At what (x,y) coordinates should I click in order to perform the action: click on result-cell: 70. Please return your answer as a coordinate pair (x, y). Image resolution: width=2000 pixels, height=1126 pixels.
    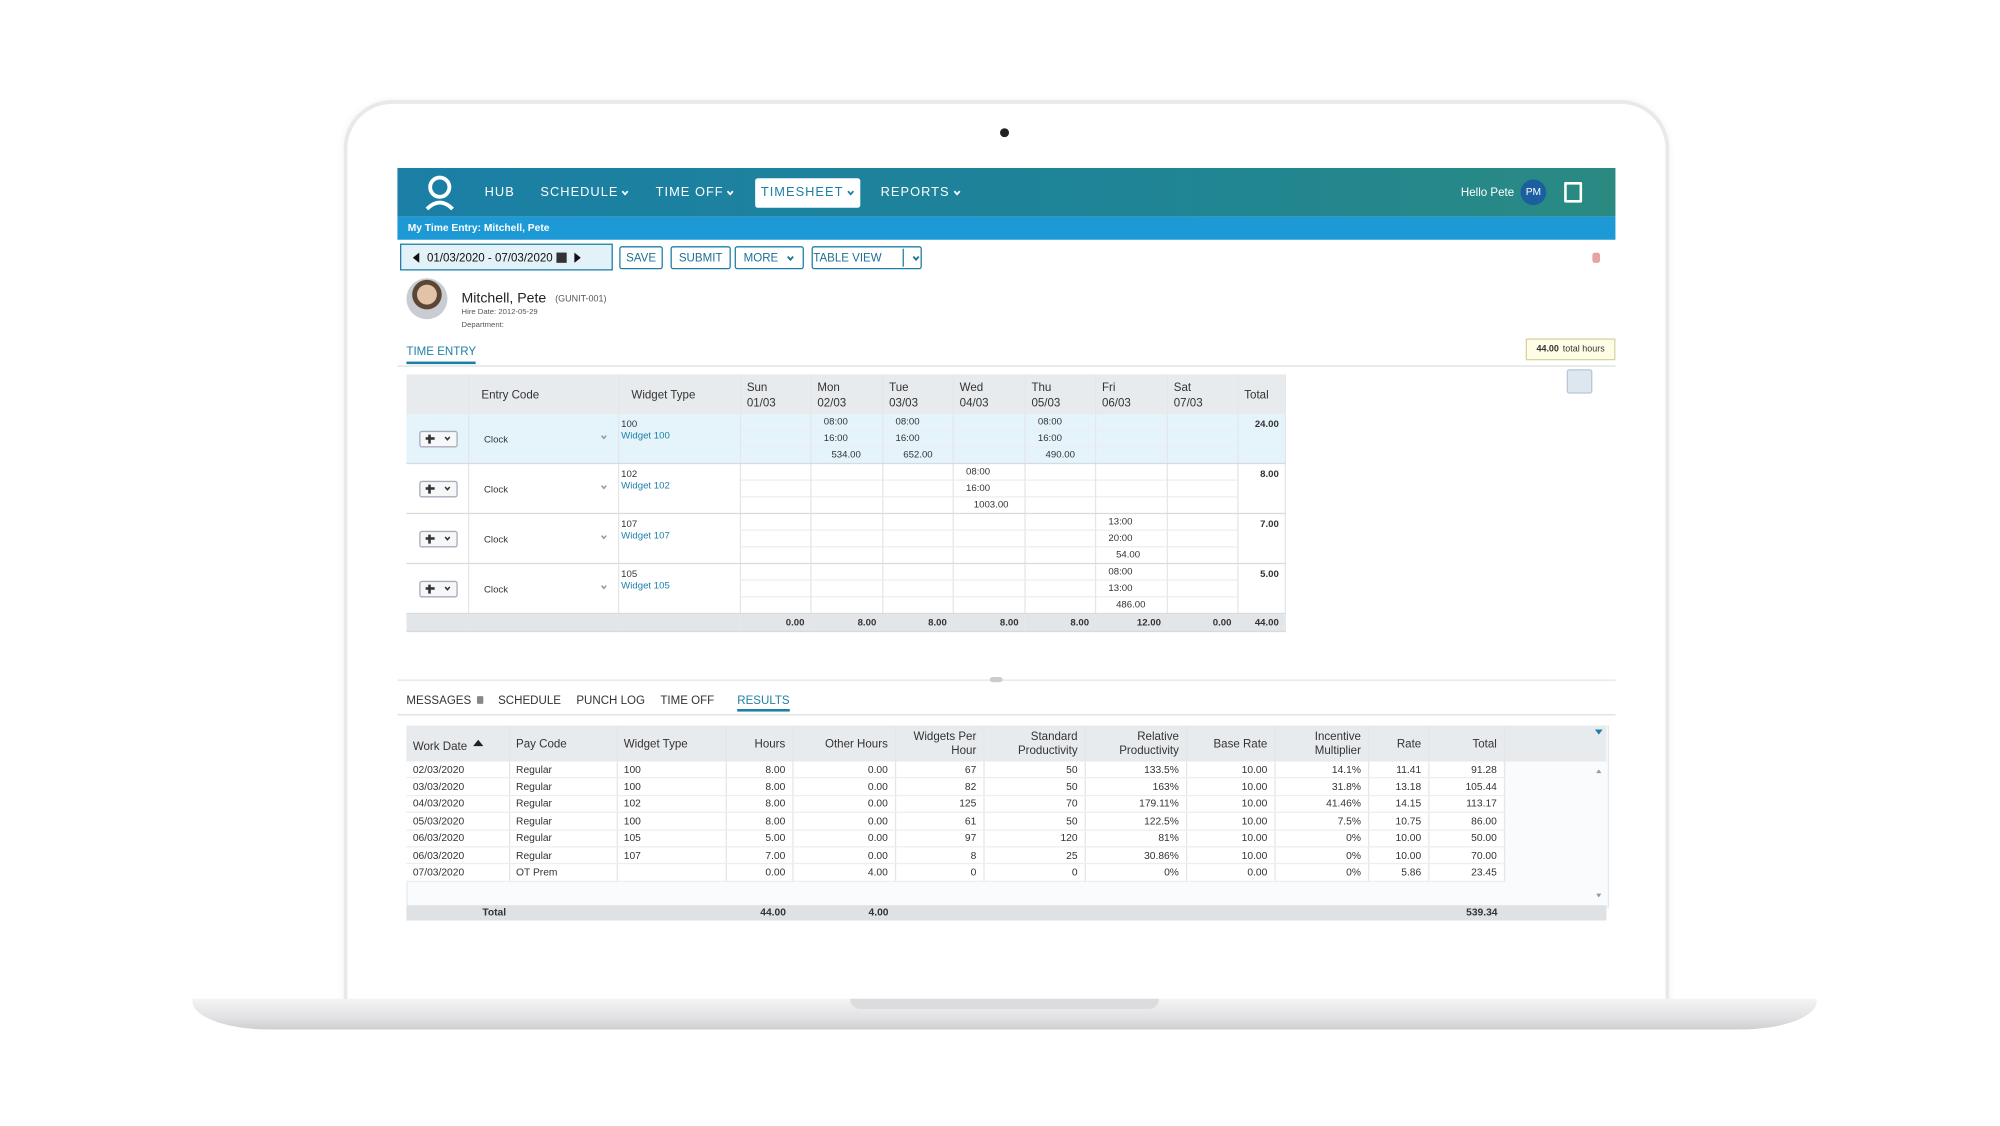
    Looking at the image, I should click on (1034, 804).